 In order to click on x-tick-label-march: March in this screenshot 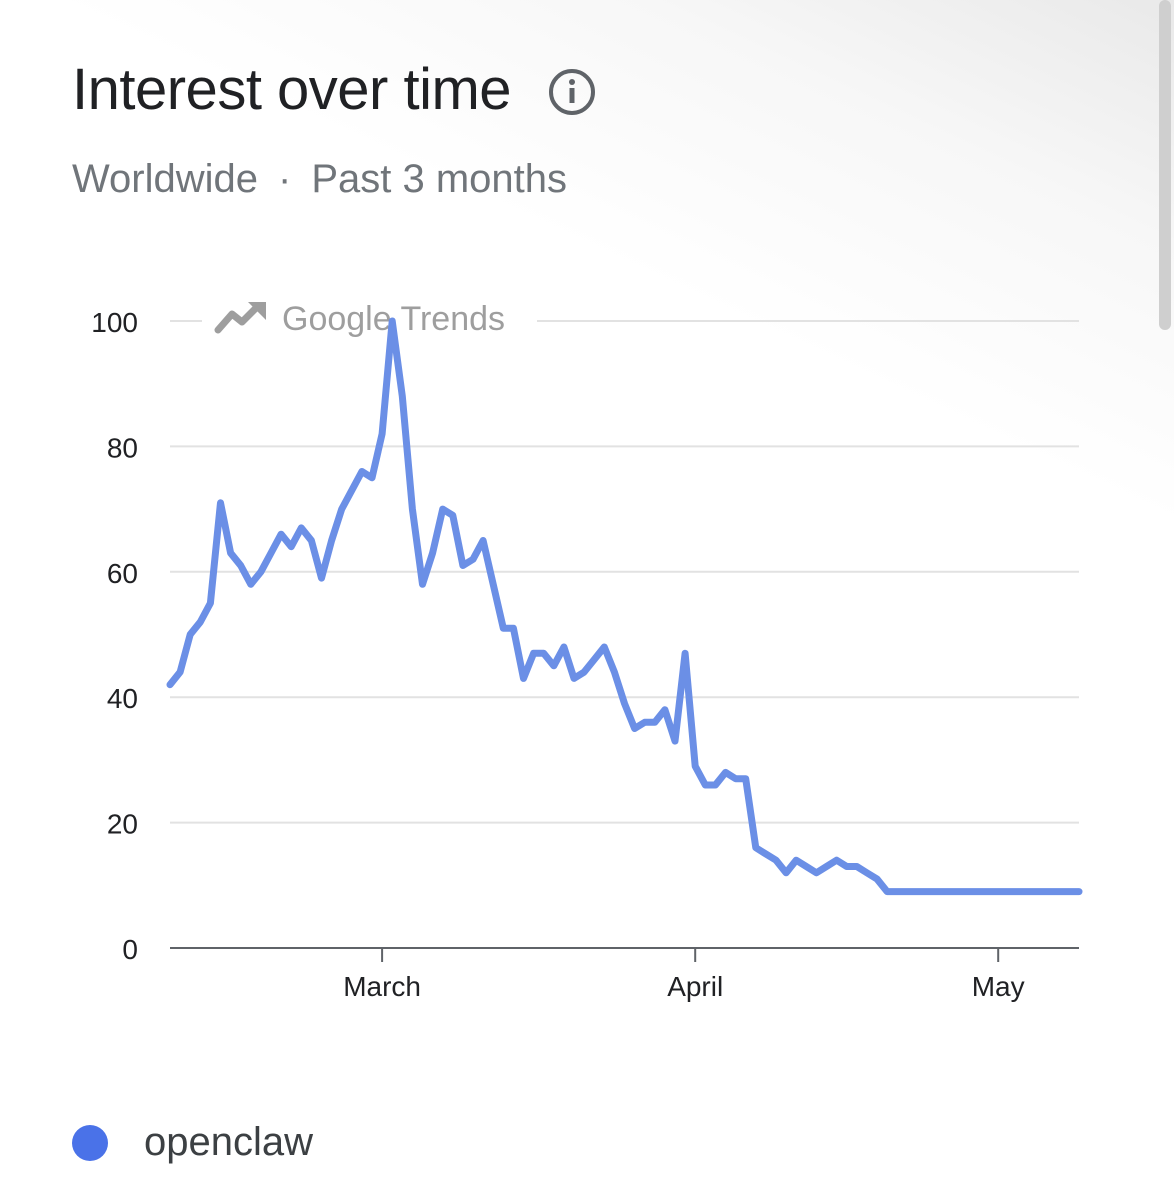, I will do `click(382, 986)`.